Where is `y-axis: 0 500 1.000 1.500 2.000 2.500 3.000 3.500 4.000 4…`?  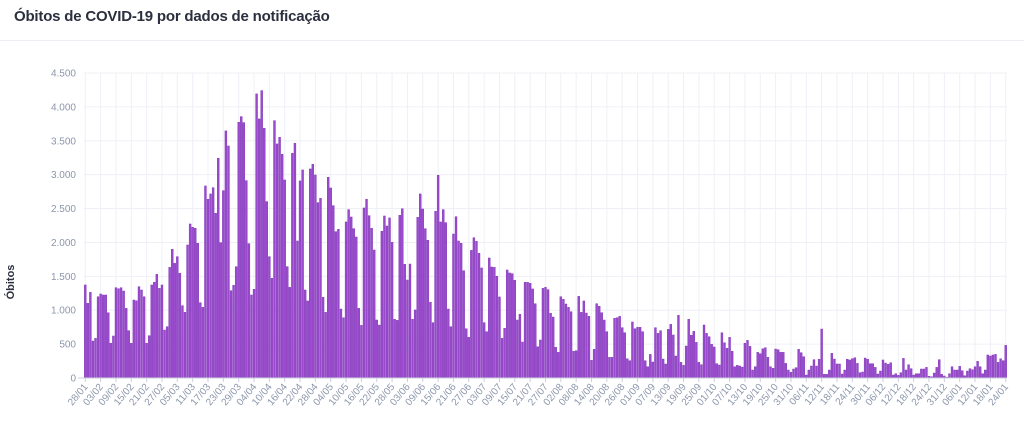
y-axis: 0 500 1.000 1.500 2.000 2.500 3.000 3.500 4.000 4… is located at coordinates (63, 227).